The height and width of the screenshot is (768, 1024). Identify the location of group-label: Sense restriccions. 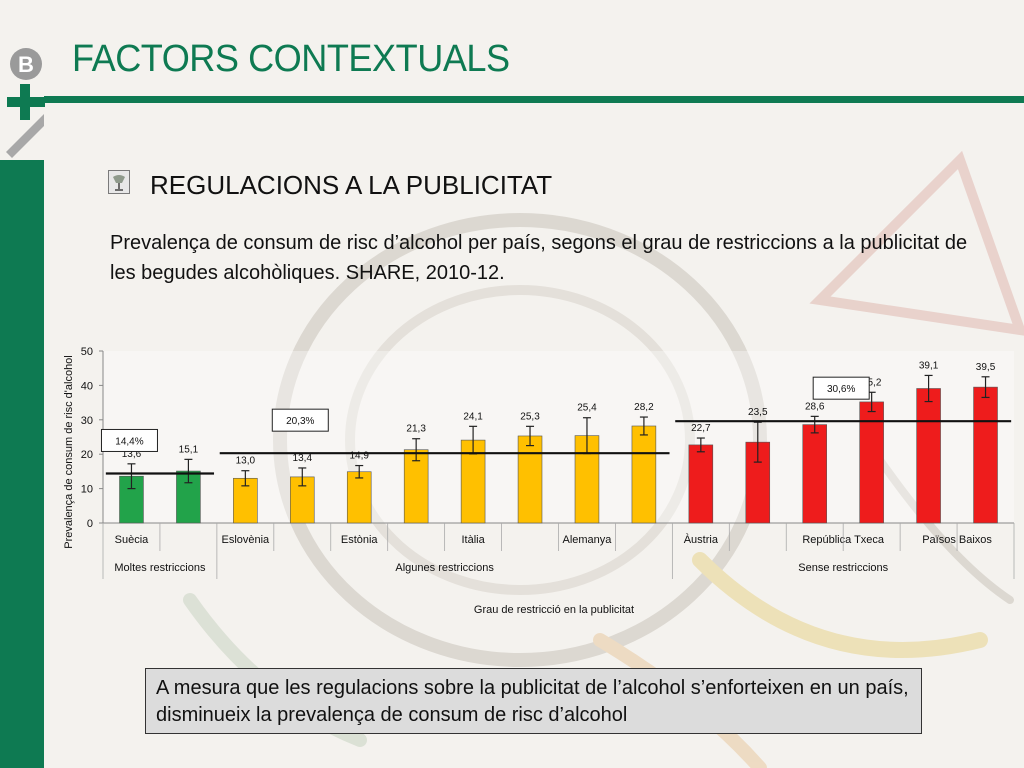
(843, 568).